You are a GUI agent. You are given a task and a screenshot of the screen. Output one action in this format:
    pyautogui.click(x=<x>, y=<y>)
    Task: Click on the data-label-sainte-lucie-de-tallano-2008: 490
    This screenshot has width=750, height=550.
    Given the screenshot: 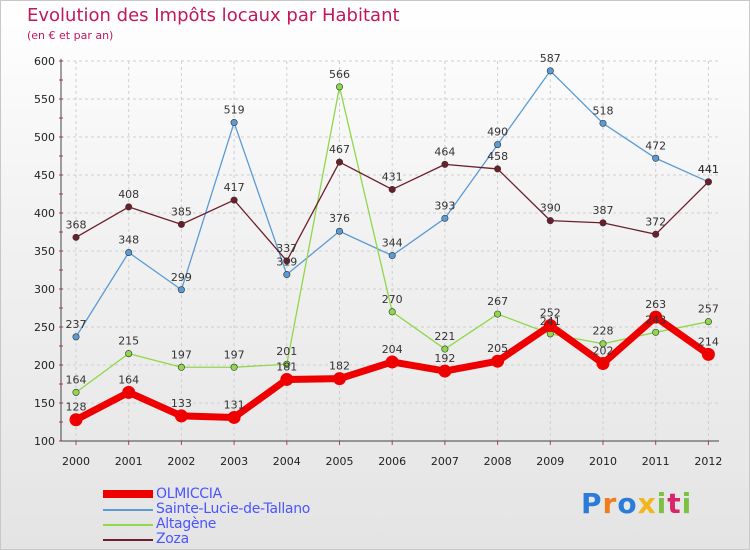 What is the action you would take?
    pyautogui.click(x=497, y=132)
    